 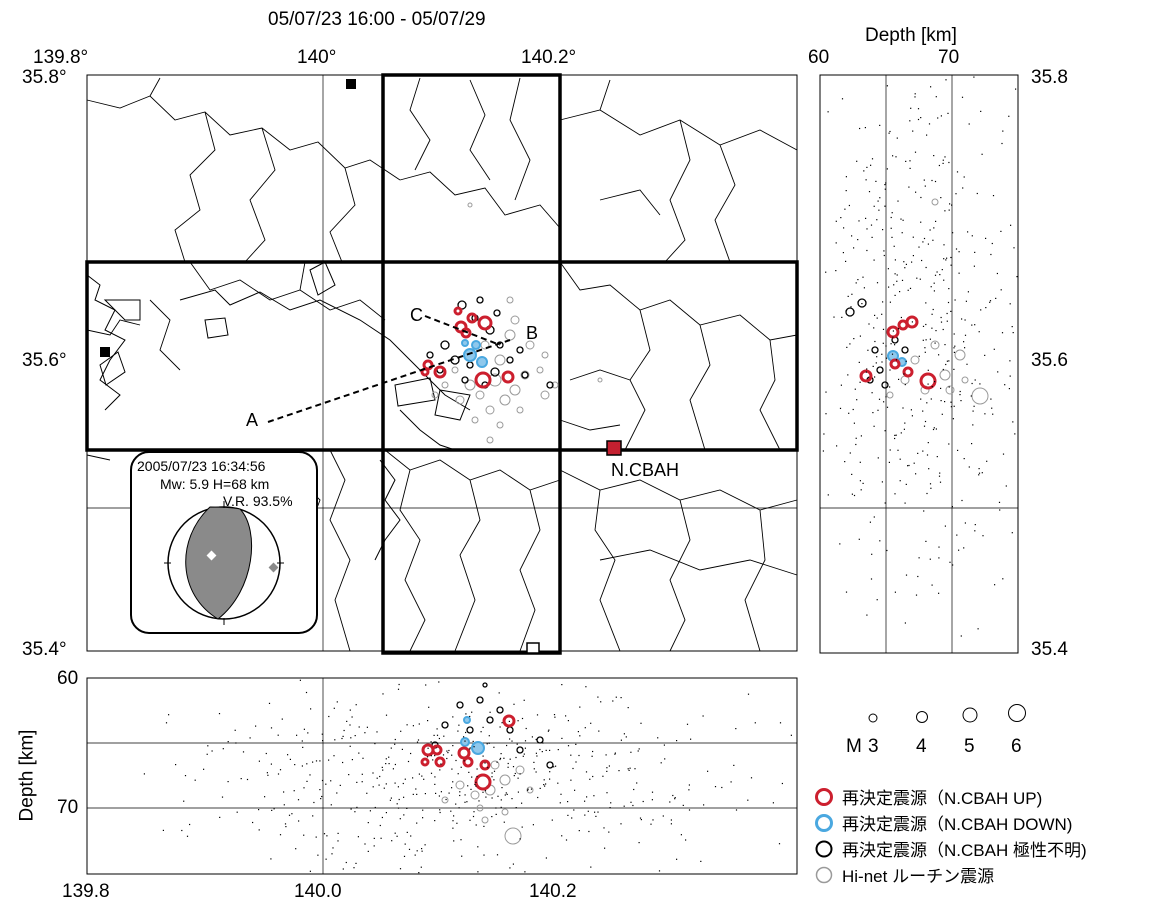 I want to click on legend-item-routine: Hi-net ルーチン震源, so click(x=904, y=874).